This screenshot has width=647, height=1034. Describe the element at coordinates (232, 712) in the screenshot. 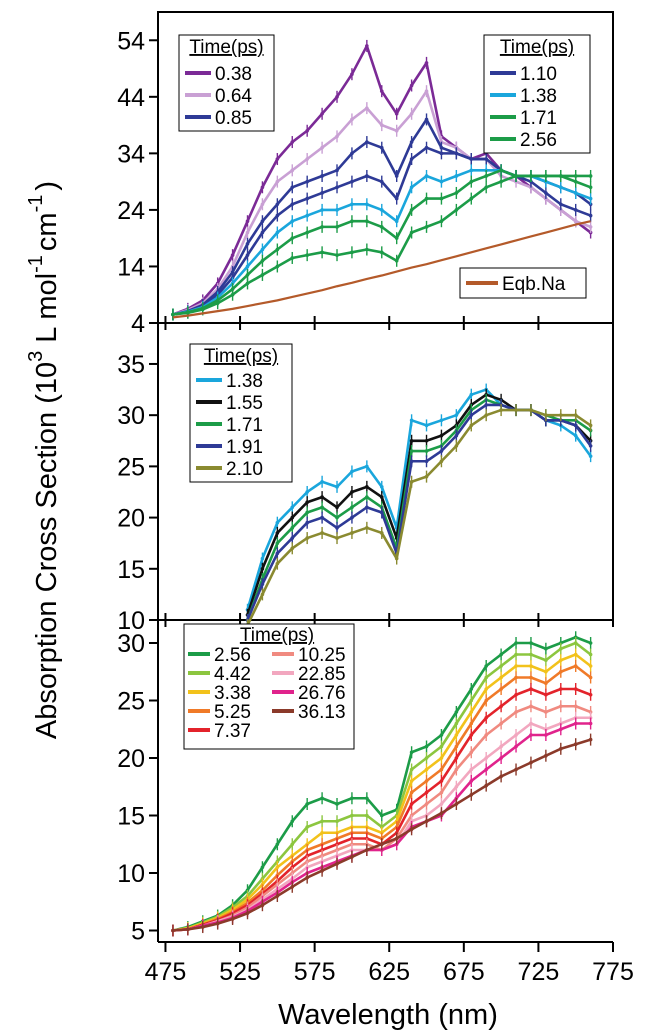

I see `legend-entry-label: 5.25` at that location.